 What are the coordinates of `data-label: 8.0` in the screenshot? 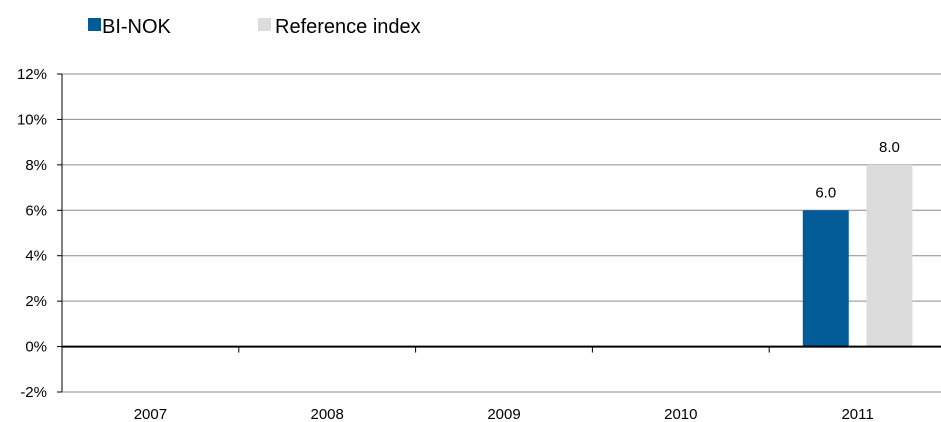 It's located at (889, 147).